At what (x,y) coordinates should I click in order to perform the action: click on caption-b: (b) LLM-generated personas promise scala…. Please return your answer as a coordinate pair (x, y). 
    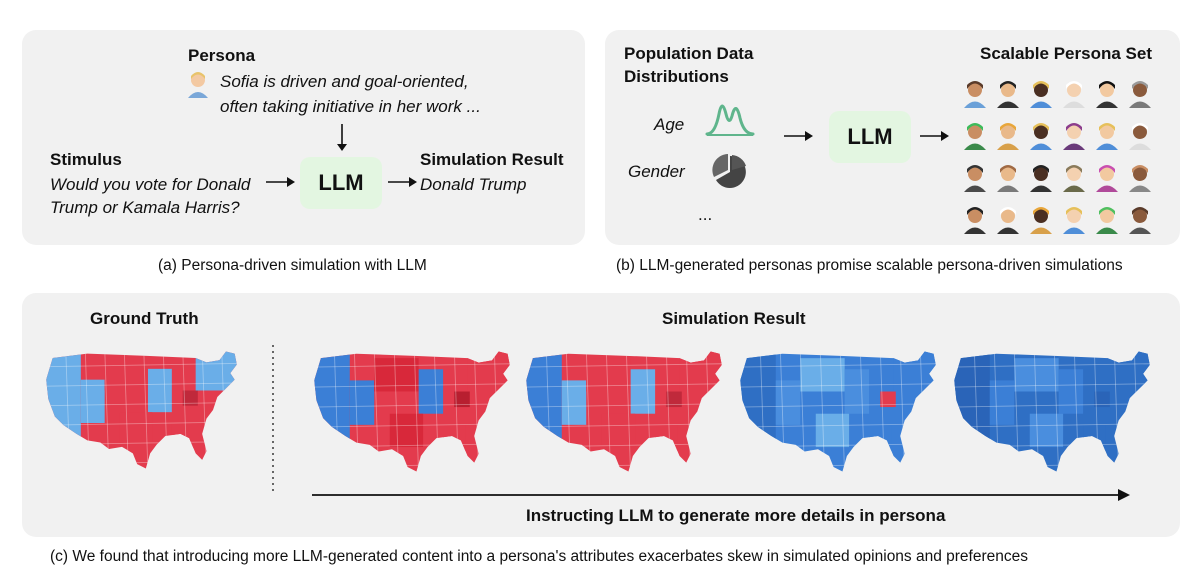
    Looking at the image, I should click on (869, 265).